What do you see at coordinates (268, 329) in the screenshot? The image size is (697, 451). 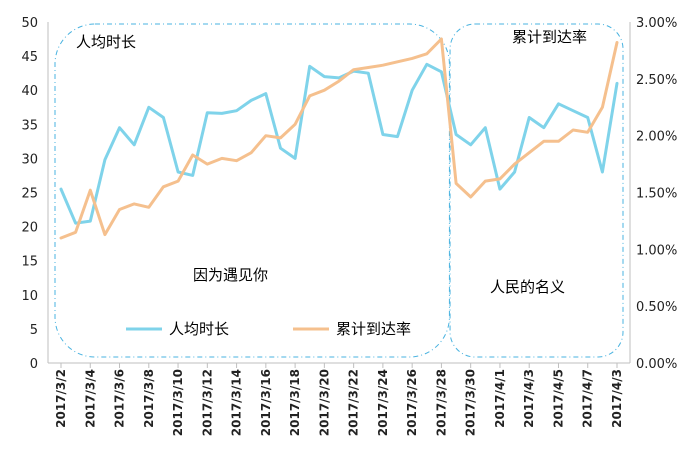 I see `legend: 人均时长 累计到达率` at bounding box center [268, 329].